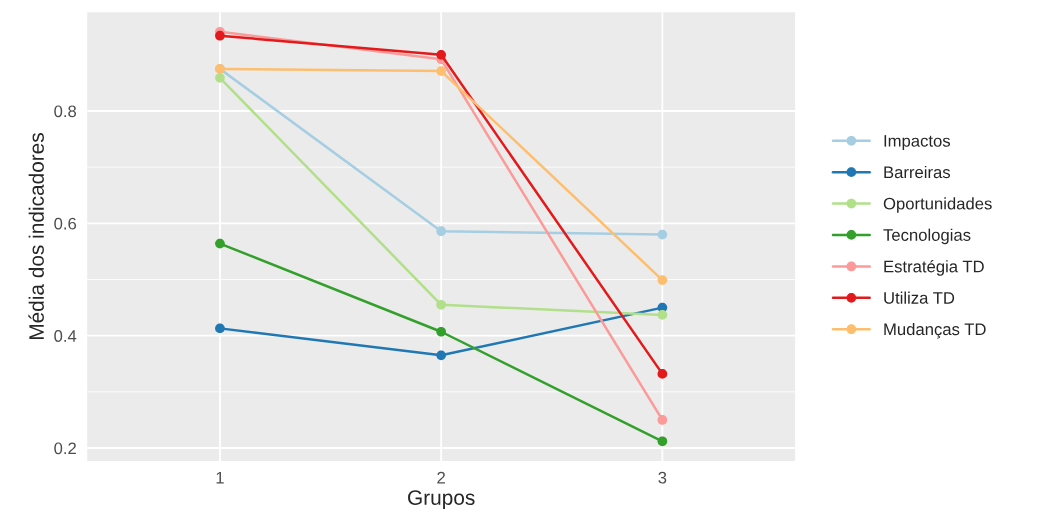  Describe the element at coordinates (65, 223) in the screenshot. I see `y-tick-label: 0.6` at that location.